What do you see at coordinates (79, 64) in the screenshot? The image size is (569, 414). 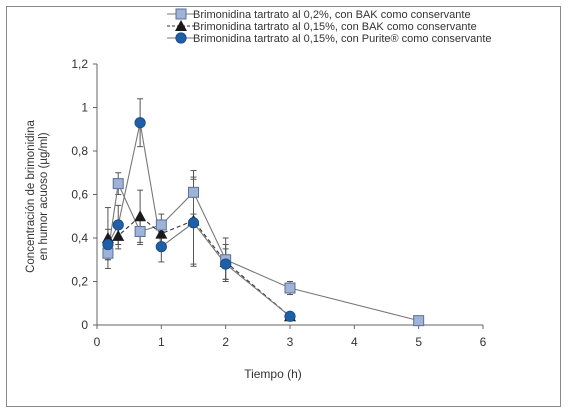 I see `y-tick-label: 1,2` at bounding box center [79, 64].